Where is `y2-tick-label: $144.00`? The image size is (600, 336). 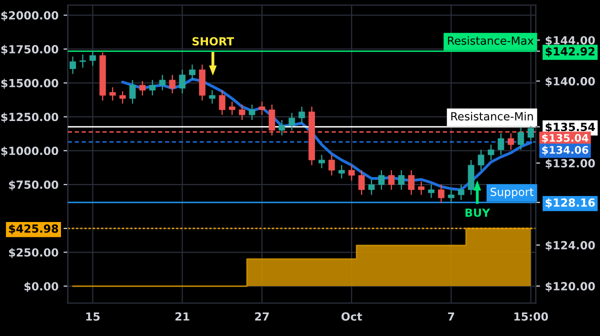
y2-tick-label: $144.00 is located at coordinates (570, 41).